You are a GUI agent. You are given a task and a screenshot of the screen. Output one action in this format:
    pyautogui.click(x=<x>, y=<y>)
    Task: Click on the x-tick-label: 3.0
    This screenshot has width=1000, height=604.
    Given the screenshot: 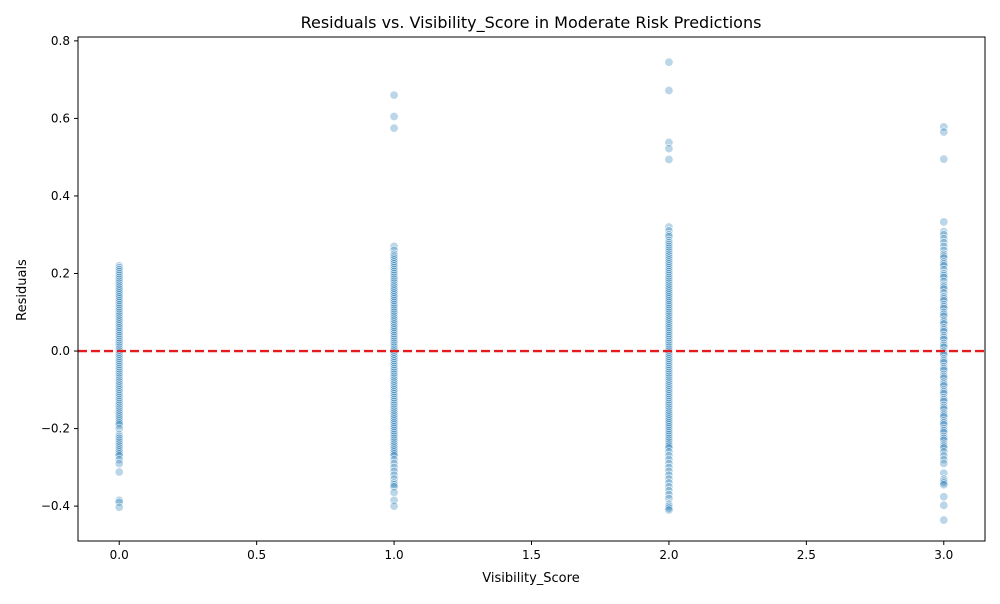 What is the action you would take?
    pyautogui.click(x=943, y=555)
    